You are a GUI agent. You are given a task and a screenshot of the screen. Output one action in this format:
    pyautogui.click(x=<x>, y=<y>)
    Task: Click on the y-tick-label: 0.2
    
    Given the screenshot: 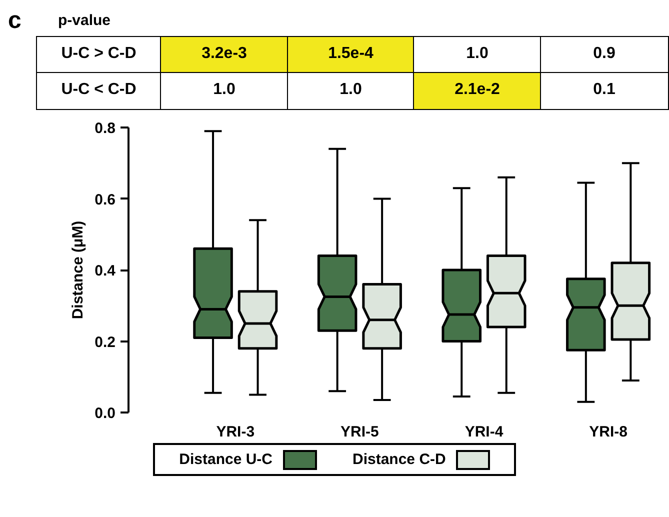 What is the action you would take?
    pyautogui.click(x=105, y=342)
    